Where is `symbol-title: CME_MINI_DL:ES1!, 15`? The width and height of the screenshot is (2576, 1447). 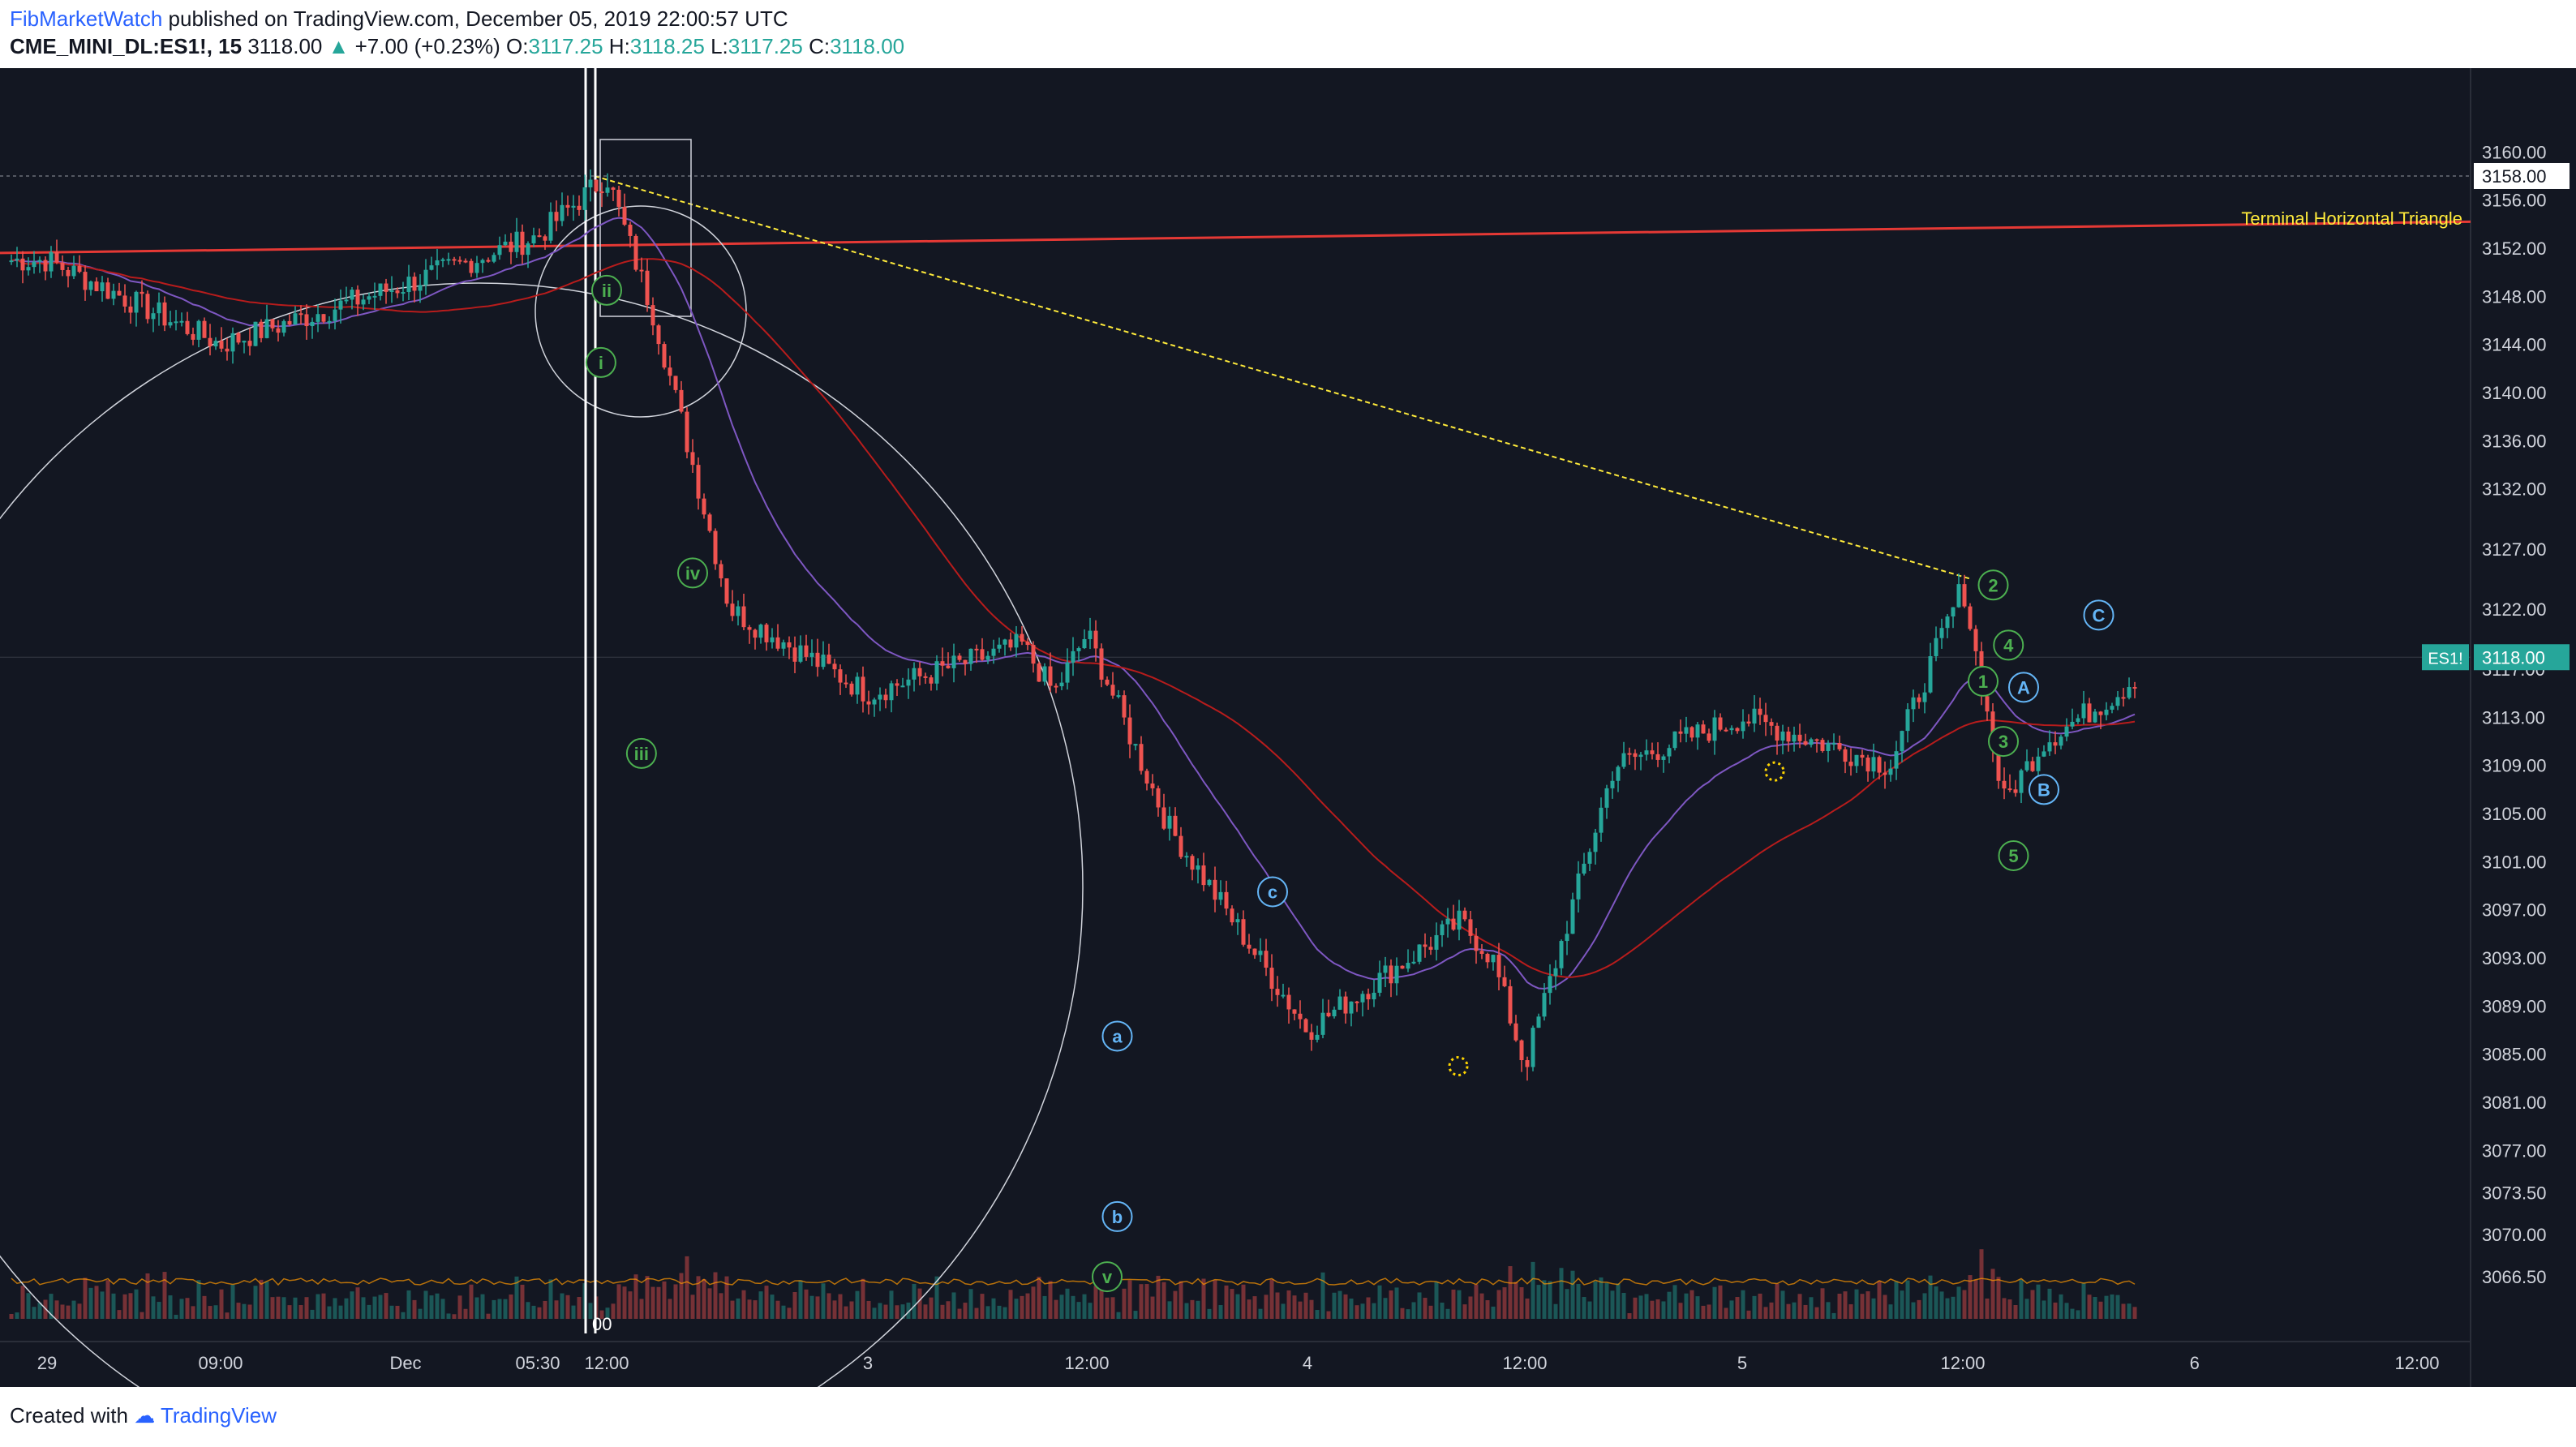 symbol-title: CME_MINI_DL:ES1!, 15 is located at coordinates (126, 46).